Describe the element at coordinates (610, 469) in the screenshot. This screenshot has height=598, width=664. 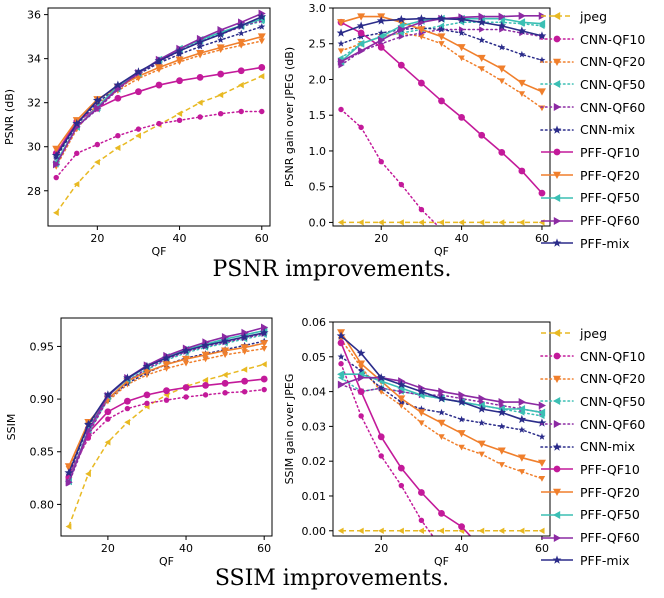
I see `legend-label: PFF-QF10` at that location.